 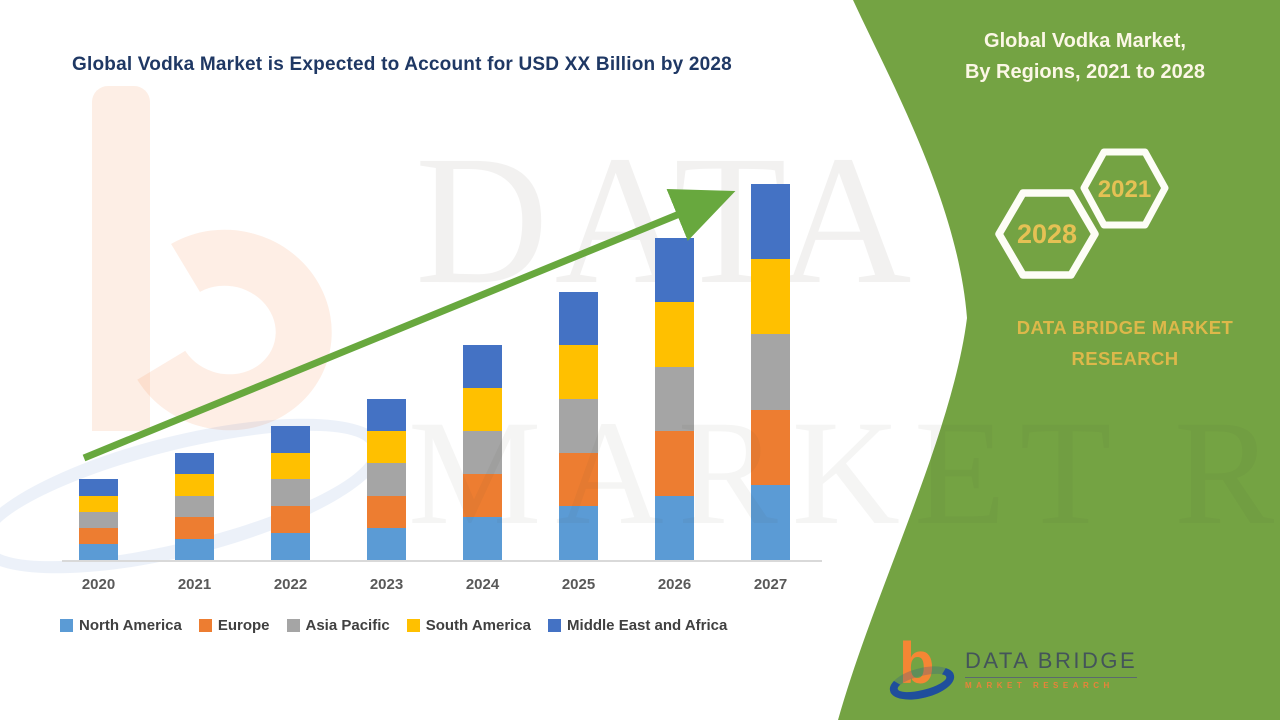 I want to click on bar-segment-2025-europe, so click(x=578, y=479).